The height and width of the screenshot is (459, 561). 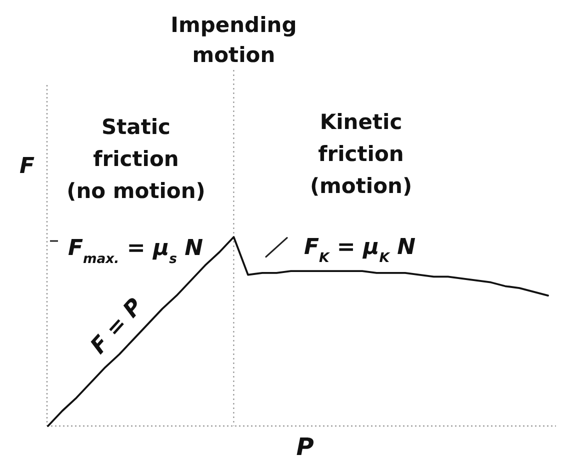 I want to click on text: Impending motion, so click(x=233, y=40).